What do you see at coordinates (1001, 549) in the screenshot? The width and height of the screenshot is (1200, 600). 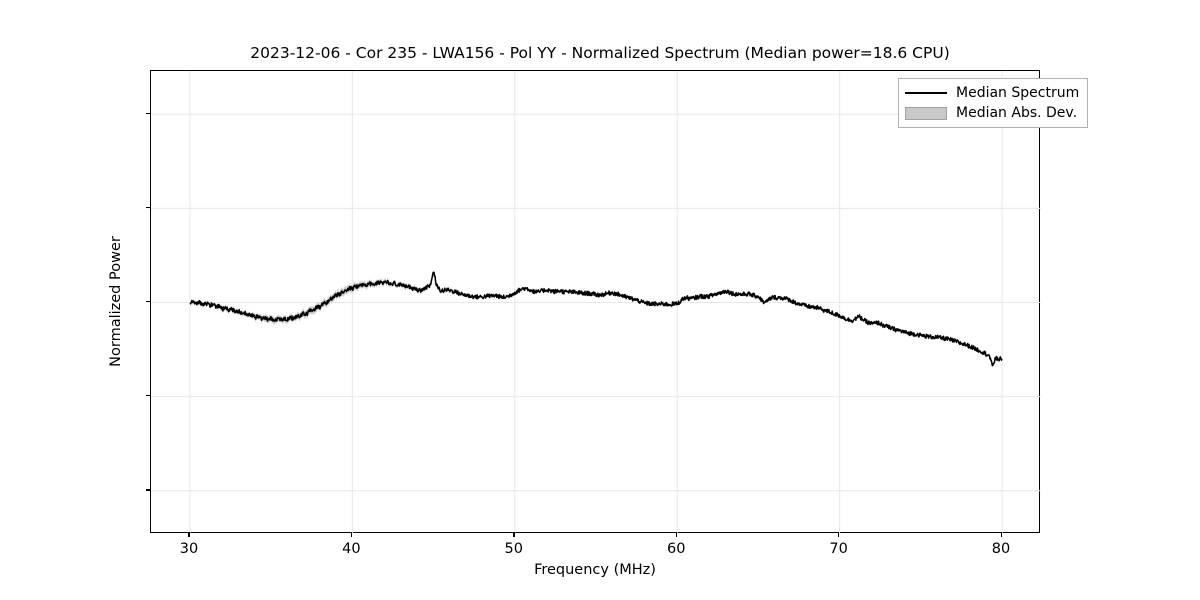 I see `x-tick-label: 80` at bounding box center [1001, 549].